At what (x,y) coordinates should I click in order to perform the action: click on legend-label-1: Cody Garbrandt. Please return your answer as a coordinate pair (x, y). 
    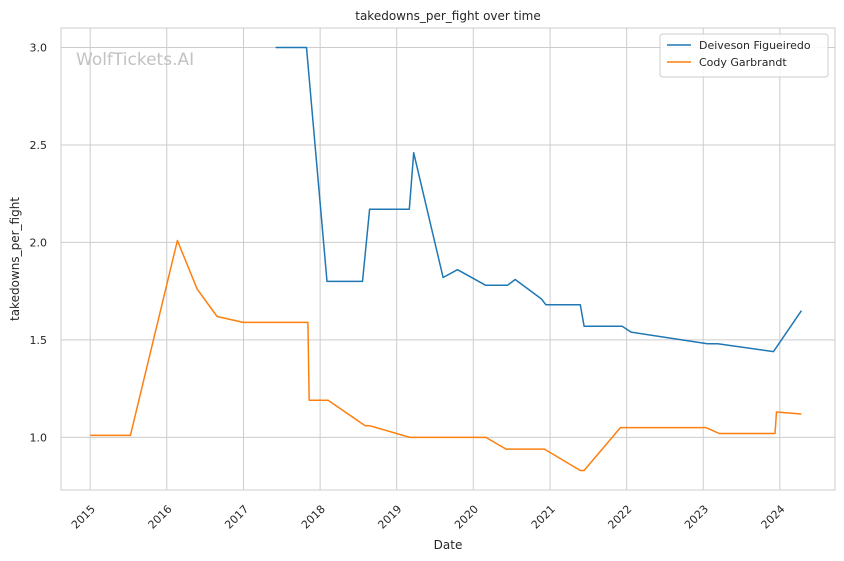
    Looking at the image, I should click on (743, 62).